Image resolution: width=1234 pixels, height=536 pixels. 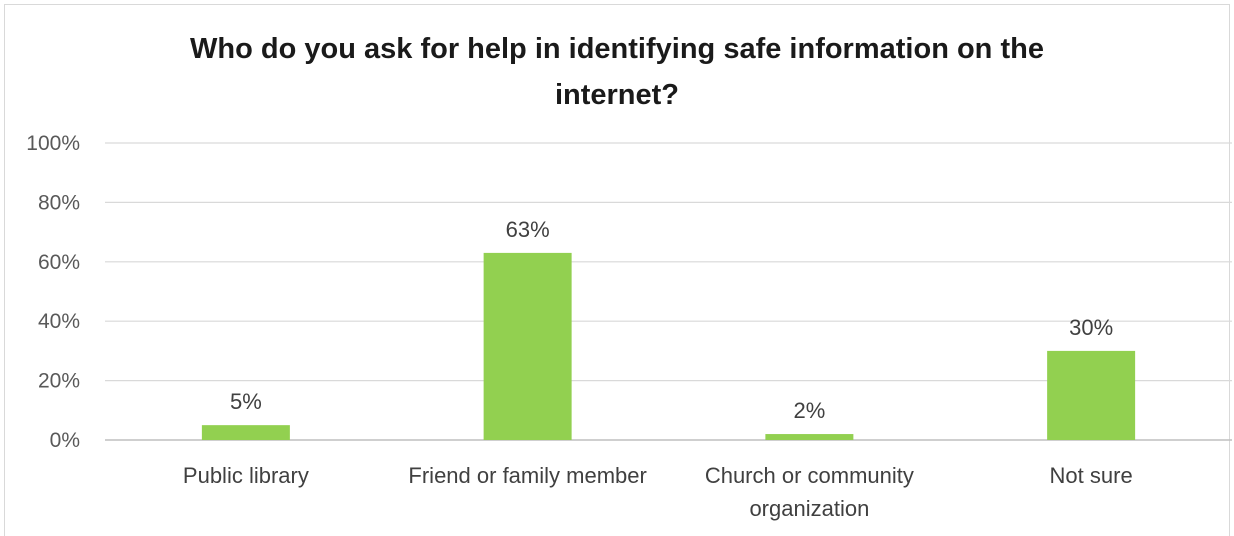 I want to click on data-label: 2%, so click(x=809, y=410).